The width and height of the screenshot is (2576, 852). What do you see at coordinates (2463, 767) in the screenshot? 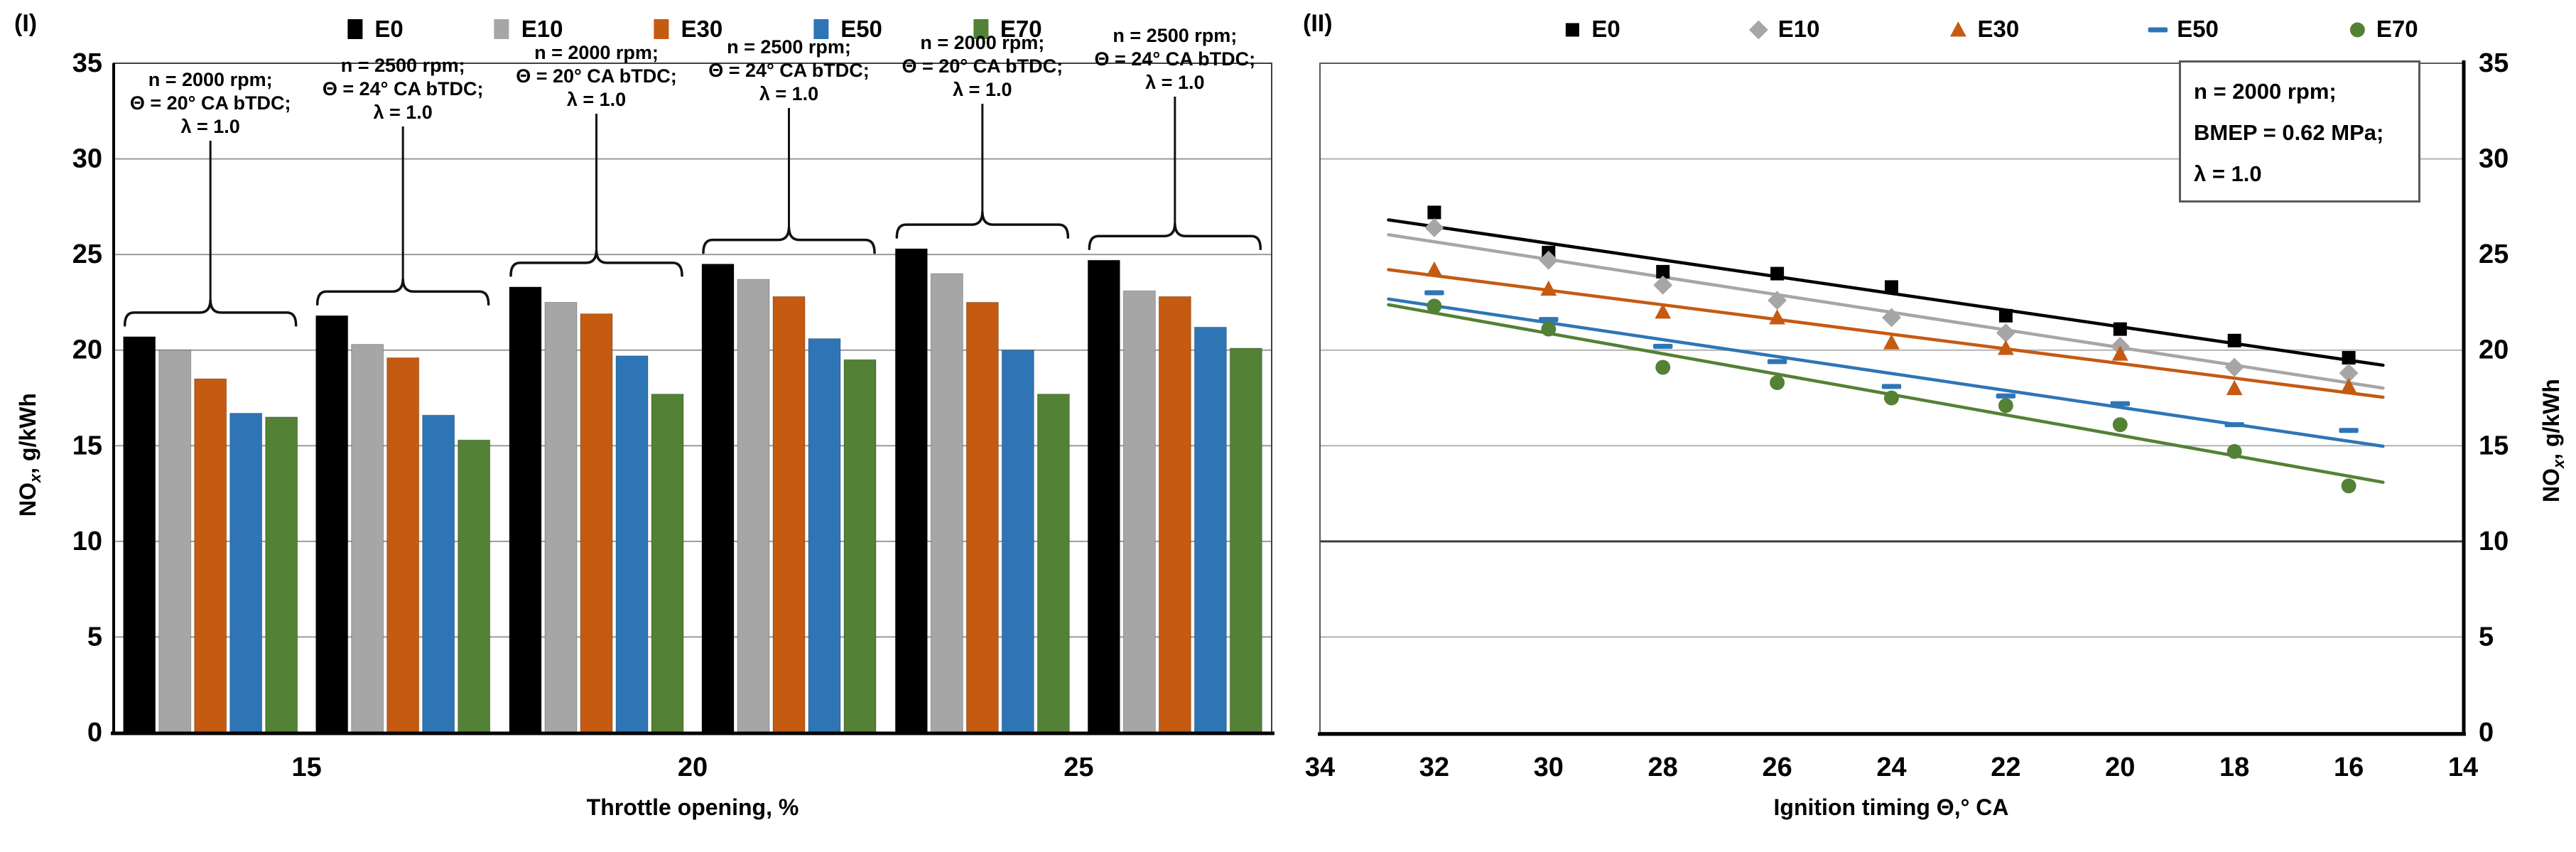
I see `x-tick-label: 14` at bounding box center [2463, 767].